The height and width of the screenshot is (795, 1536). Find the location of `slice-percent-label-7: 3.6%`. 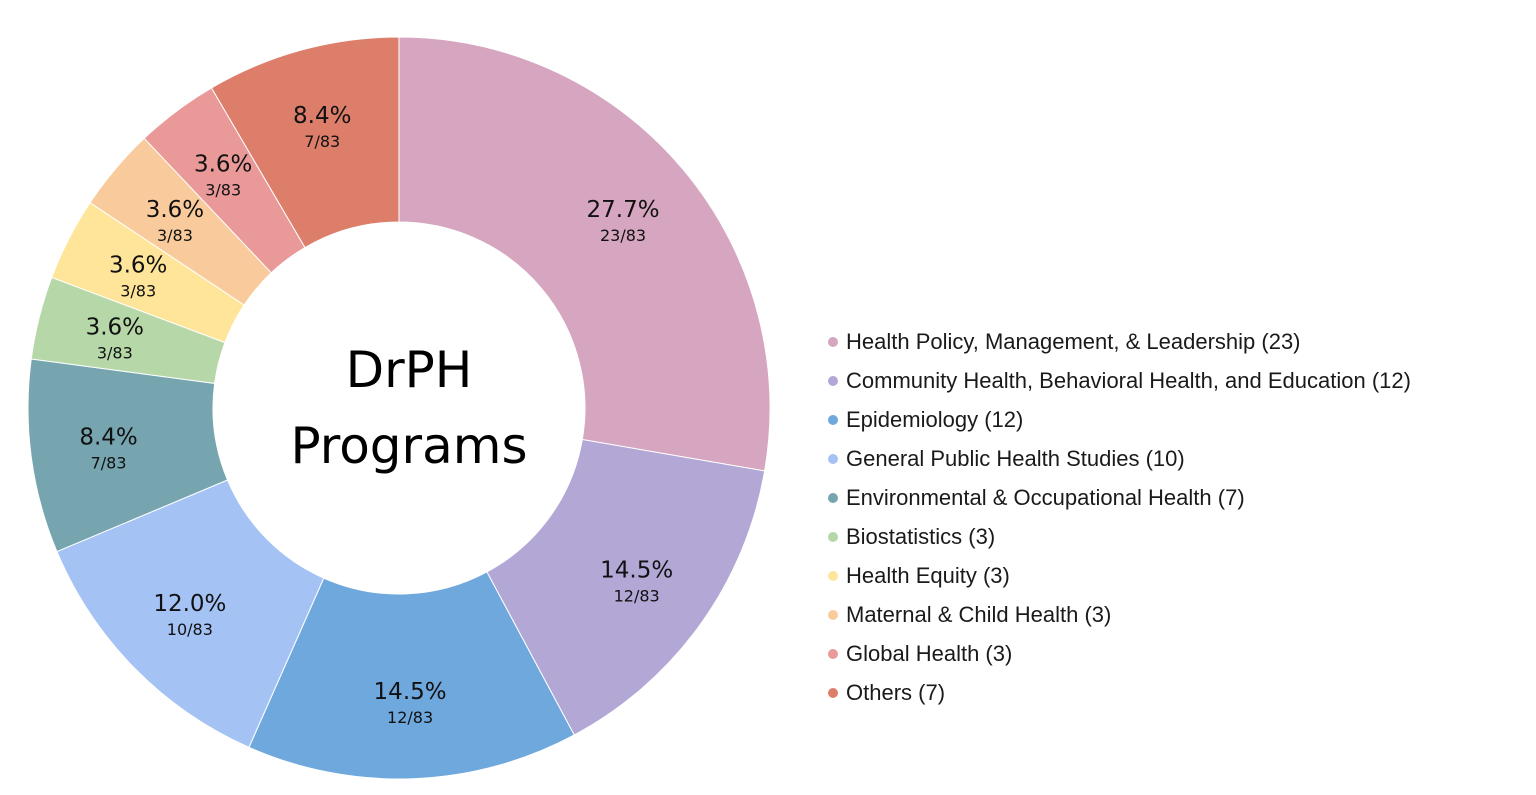

slice-percent-label-7: 3.6% is located at coordinates (175, 210).